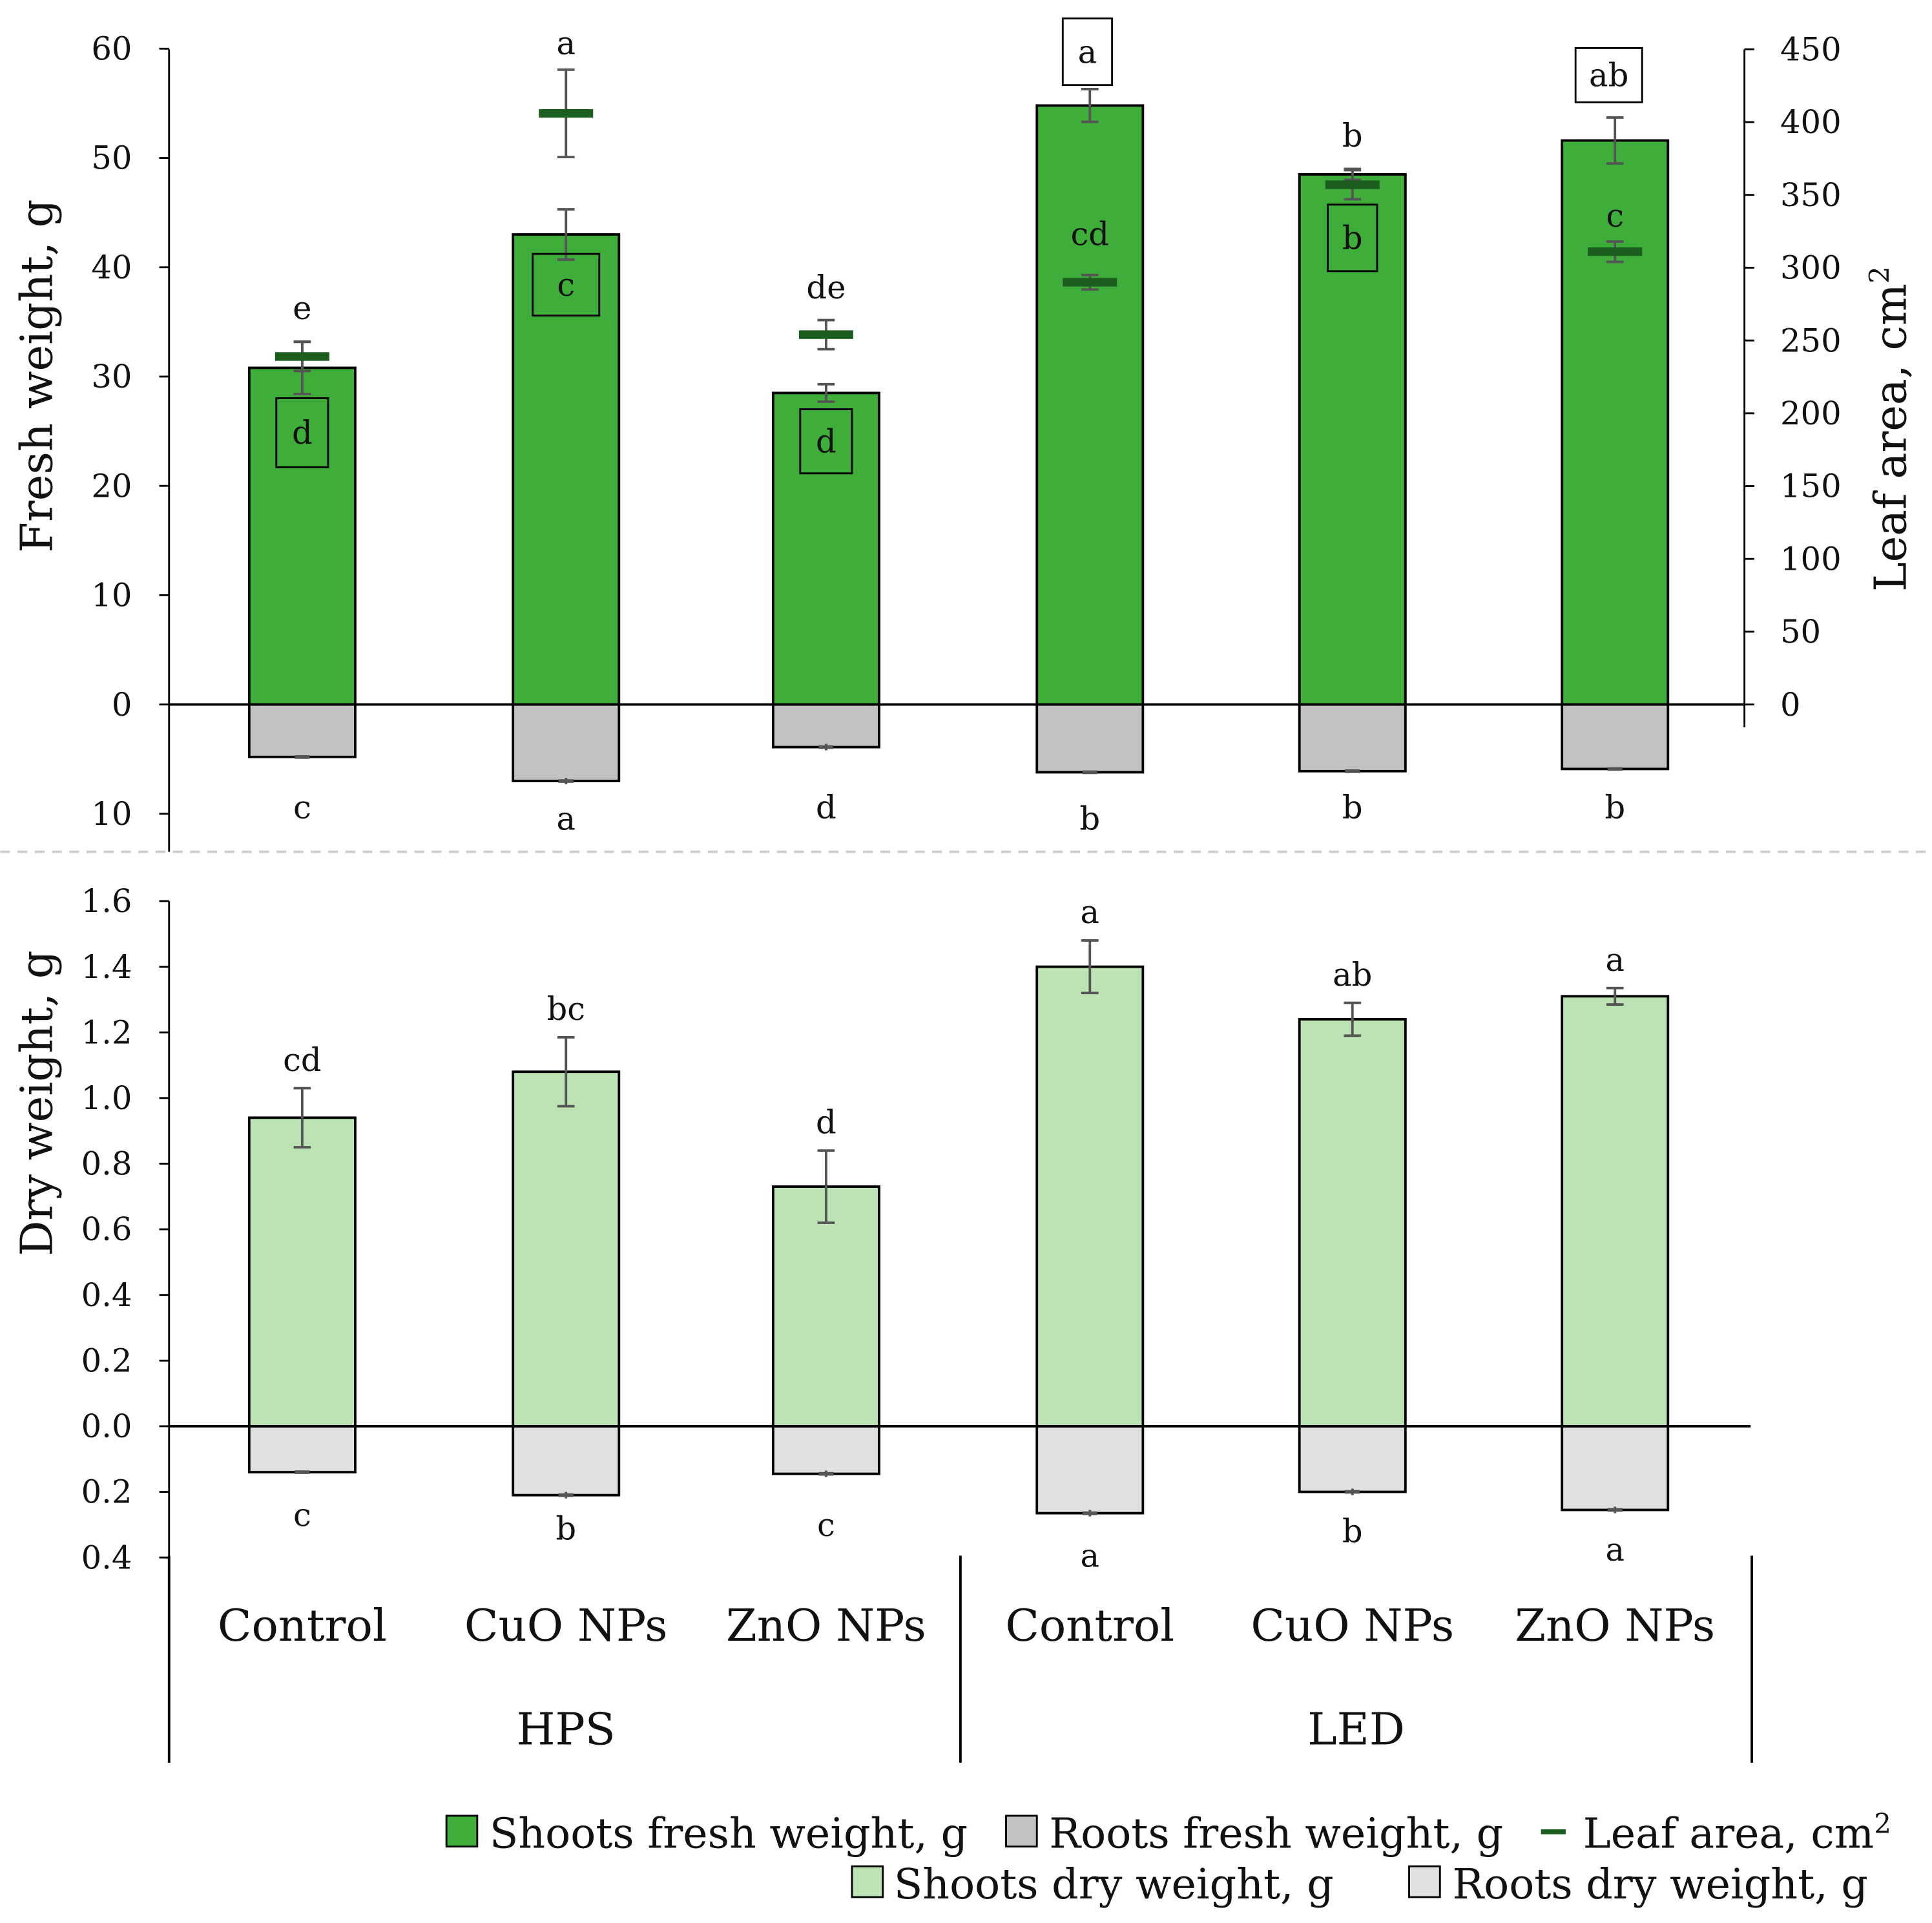 Image resolution: width=1932 pixels, height=1923 pixels. I want to click on legend-label-text: Shoots fresh weight, g, so click(729, 1834).